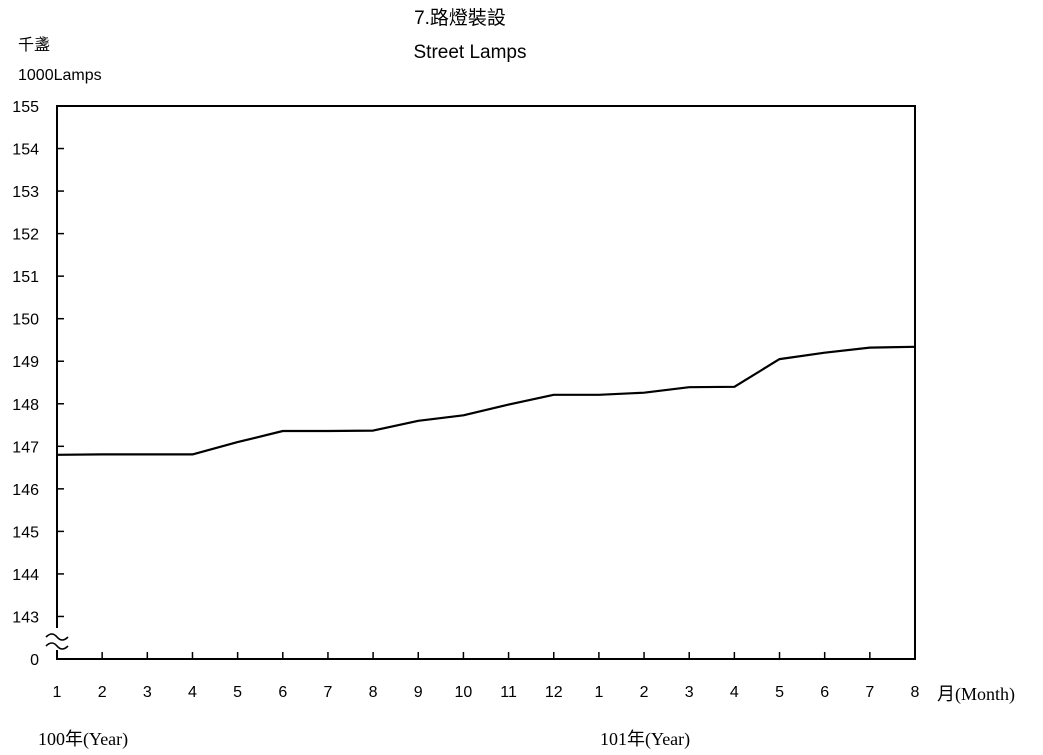 This screenshot has height=755, width=1043. I want to click on y-axis-ticks: 0 143 144 145 146 147 148 149 150 151 152 153 154 155, so click(38, 384).